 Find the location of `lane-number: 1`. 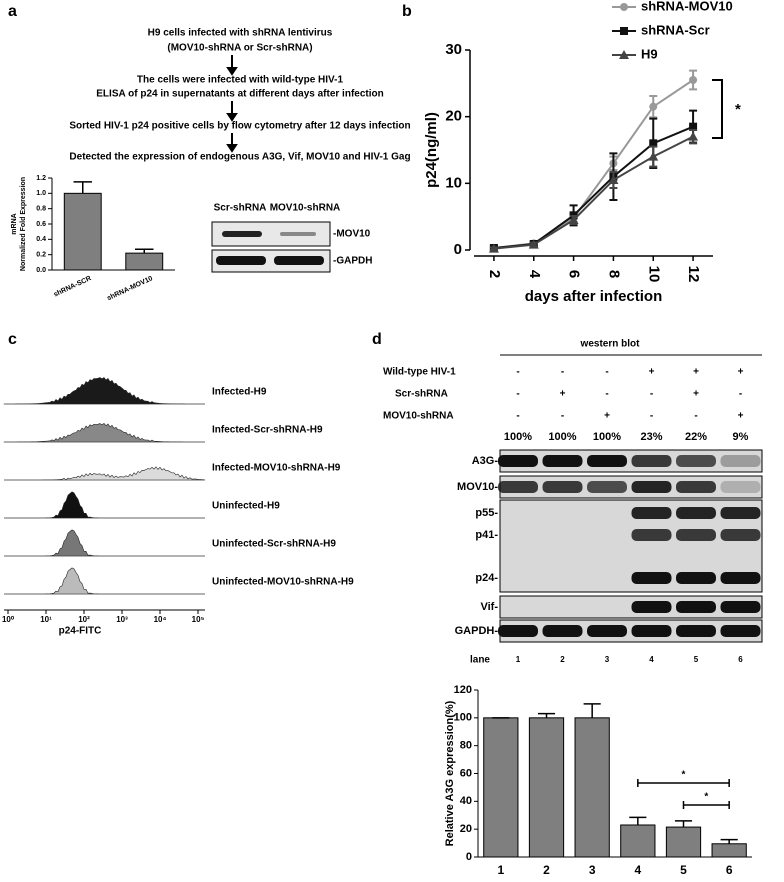

lane-number: 1 is located at coordinates (518, 659).